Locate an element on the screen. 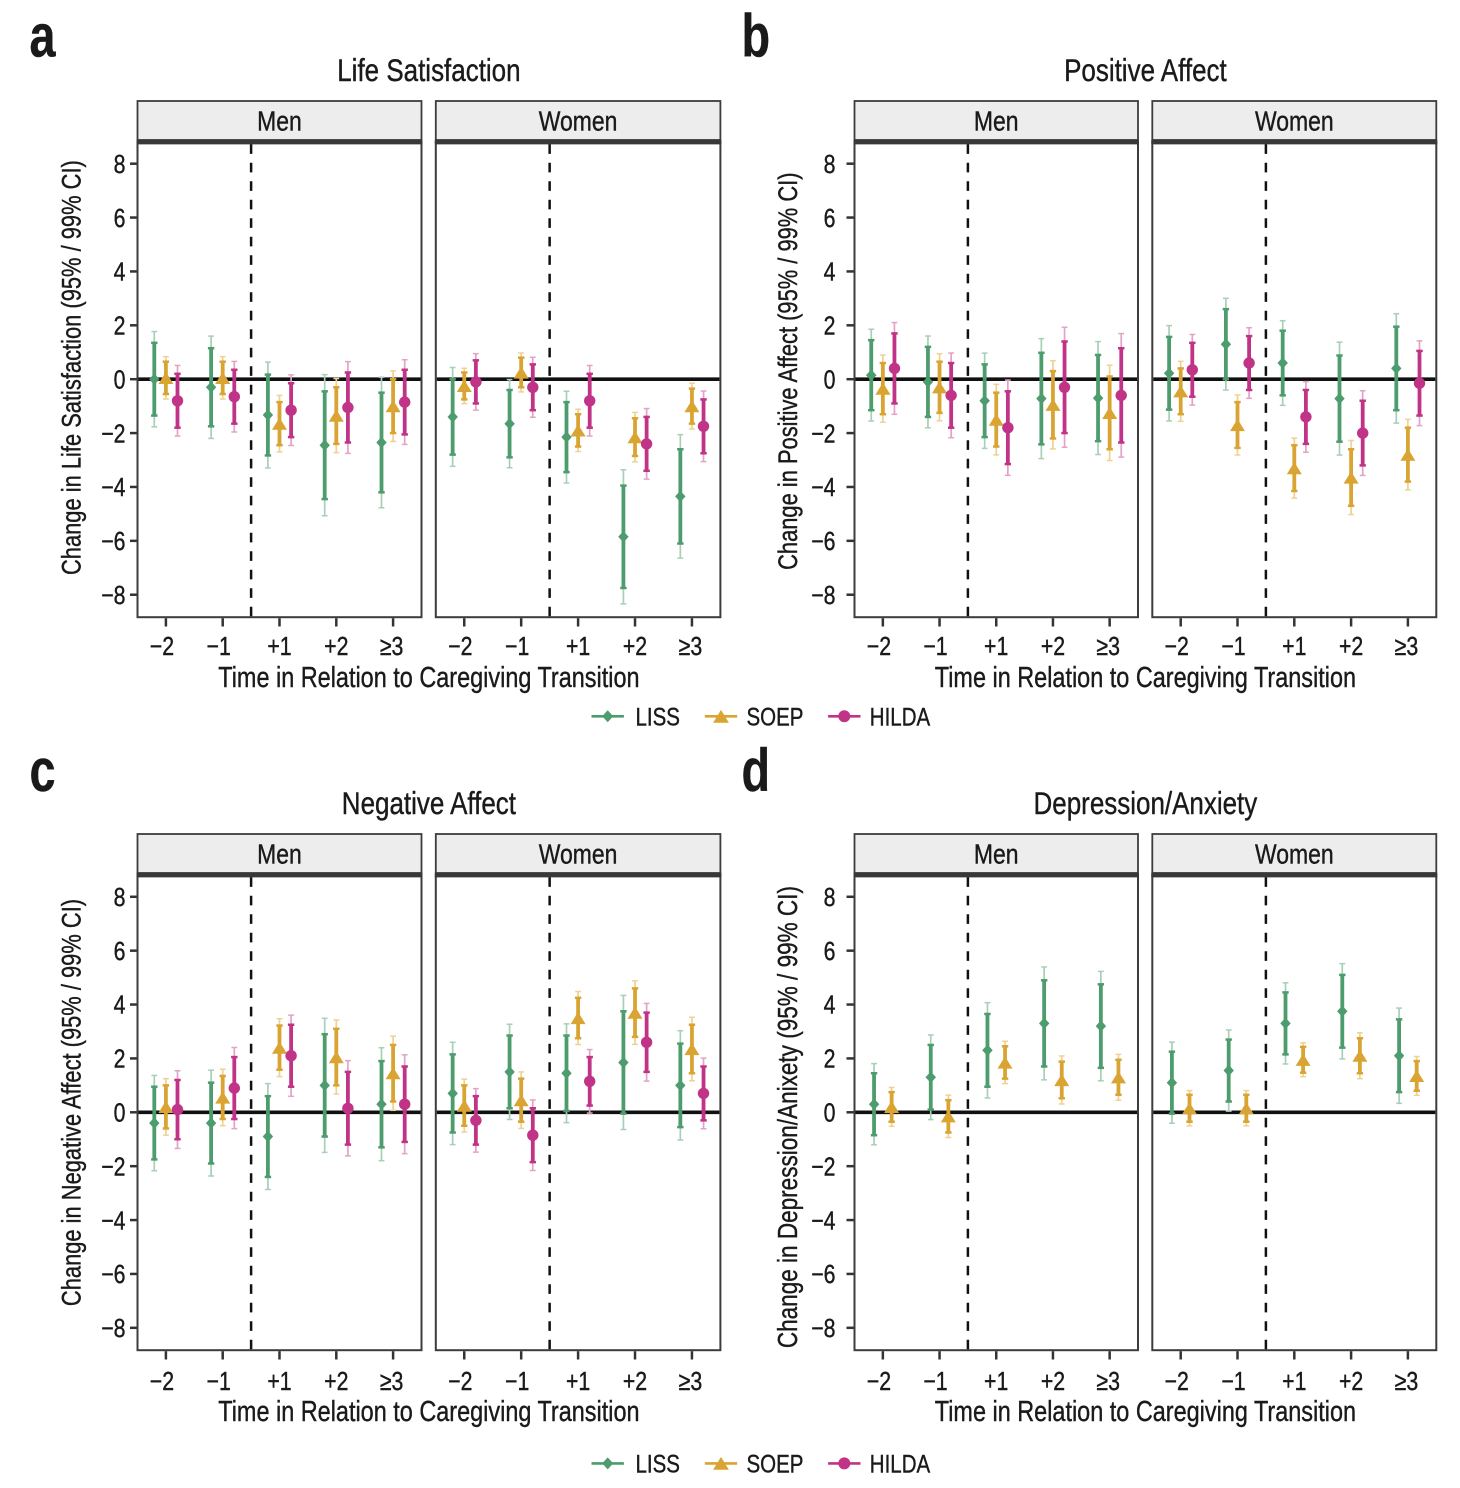 The height and width of the screenshot is (1488, 1460). svg-text: b is located at coordinates (756, 36).